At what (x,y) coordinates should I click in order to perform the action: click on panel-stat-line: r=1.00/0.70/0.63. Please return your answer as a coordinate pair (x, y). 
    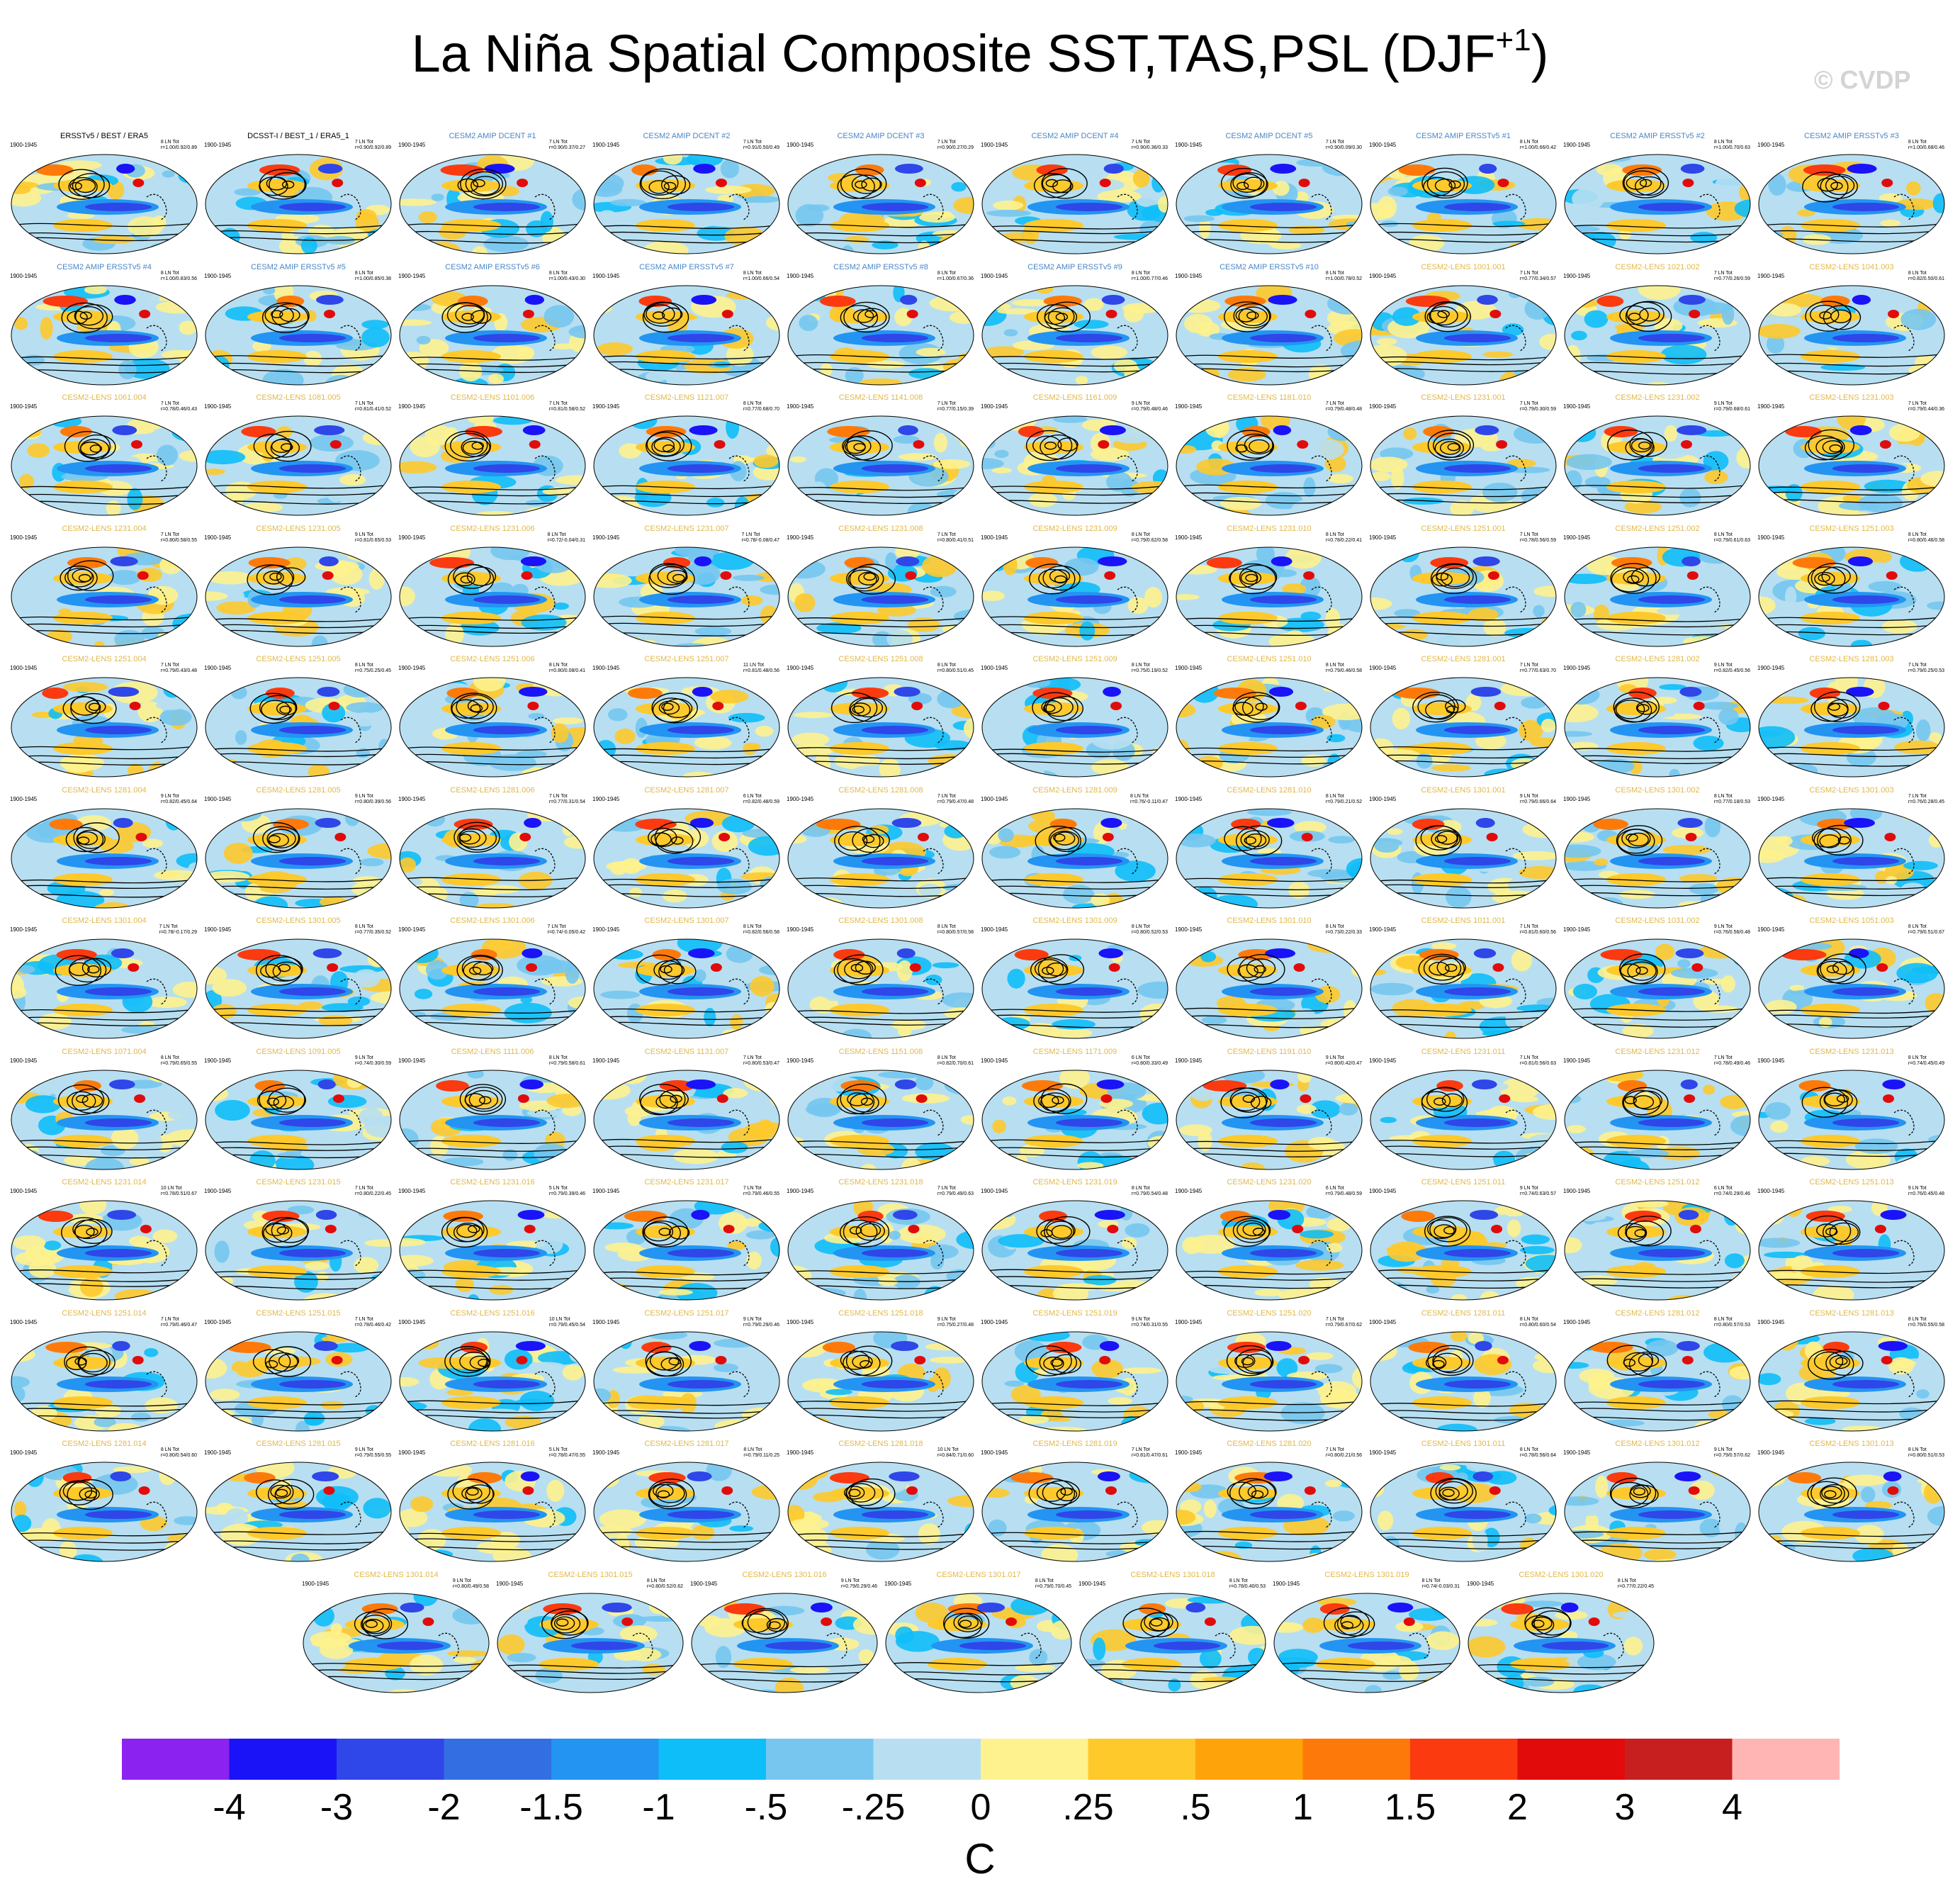
    Looking at the image, I should click on (1731, 147).